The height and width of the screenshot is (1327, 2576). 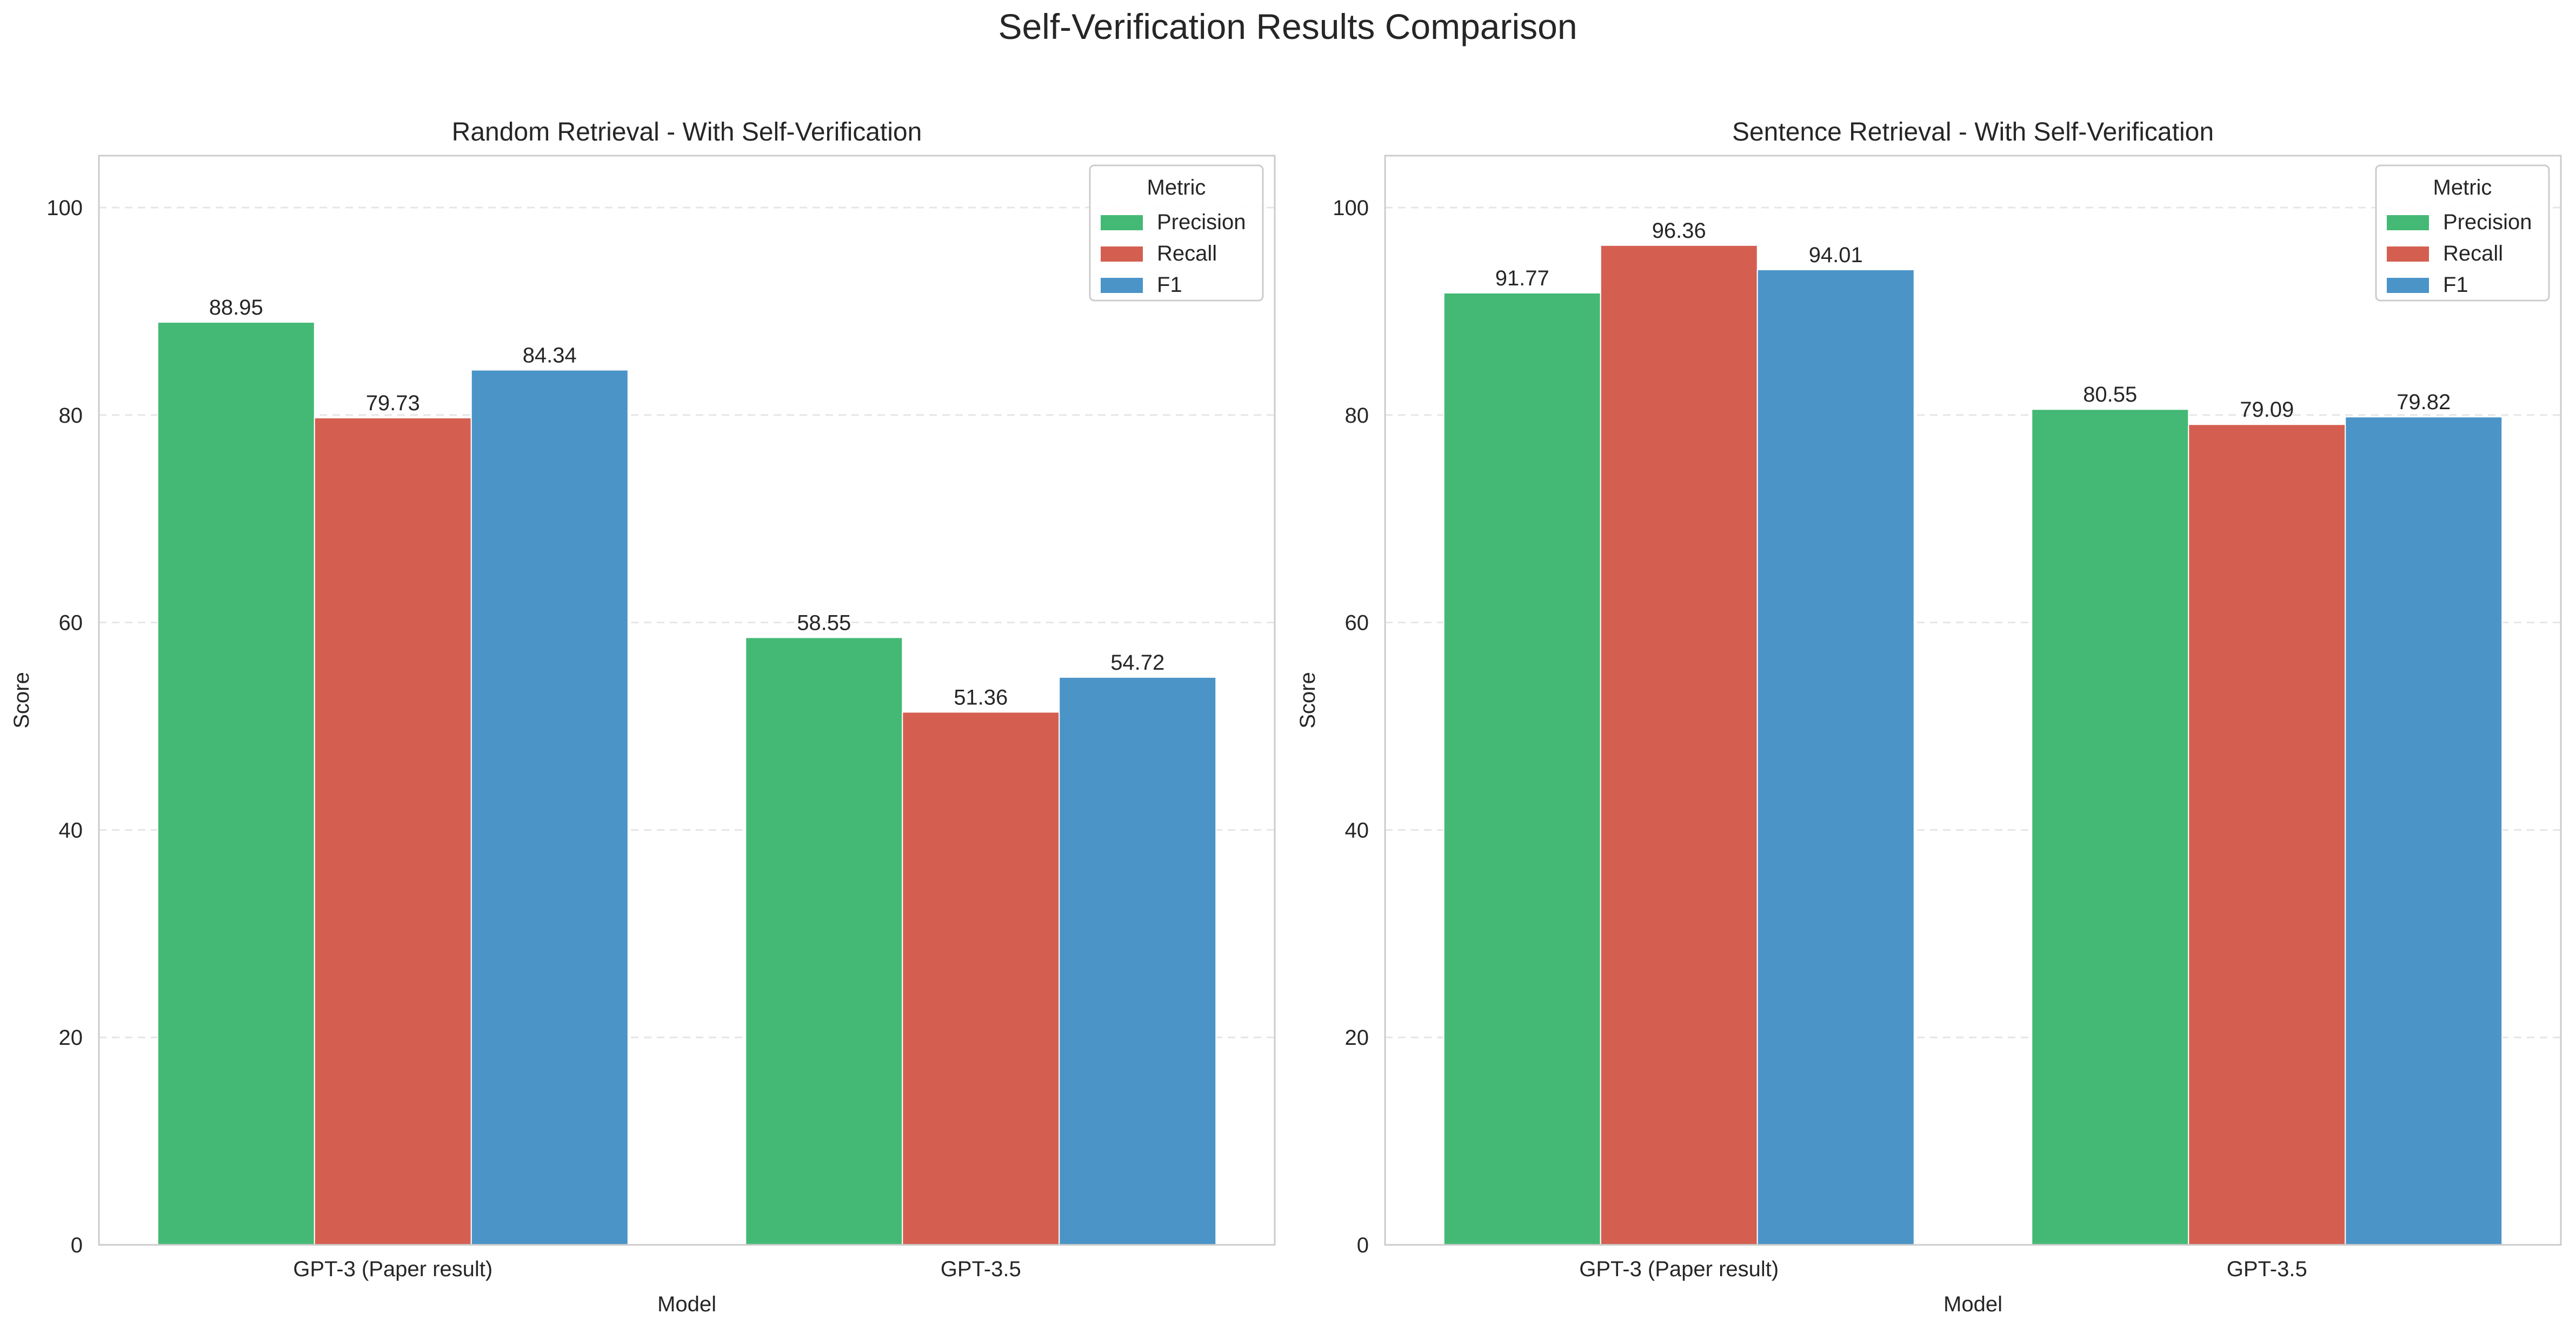 What do you see at coordinates (2267, 410) in the screenshot?
I see `bar-value-label: 79.09` at bounding box center [2267, 410].